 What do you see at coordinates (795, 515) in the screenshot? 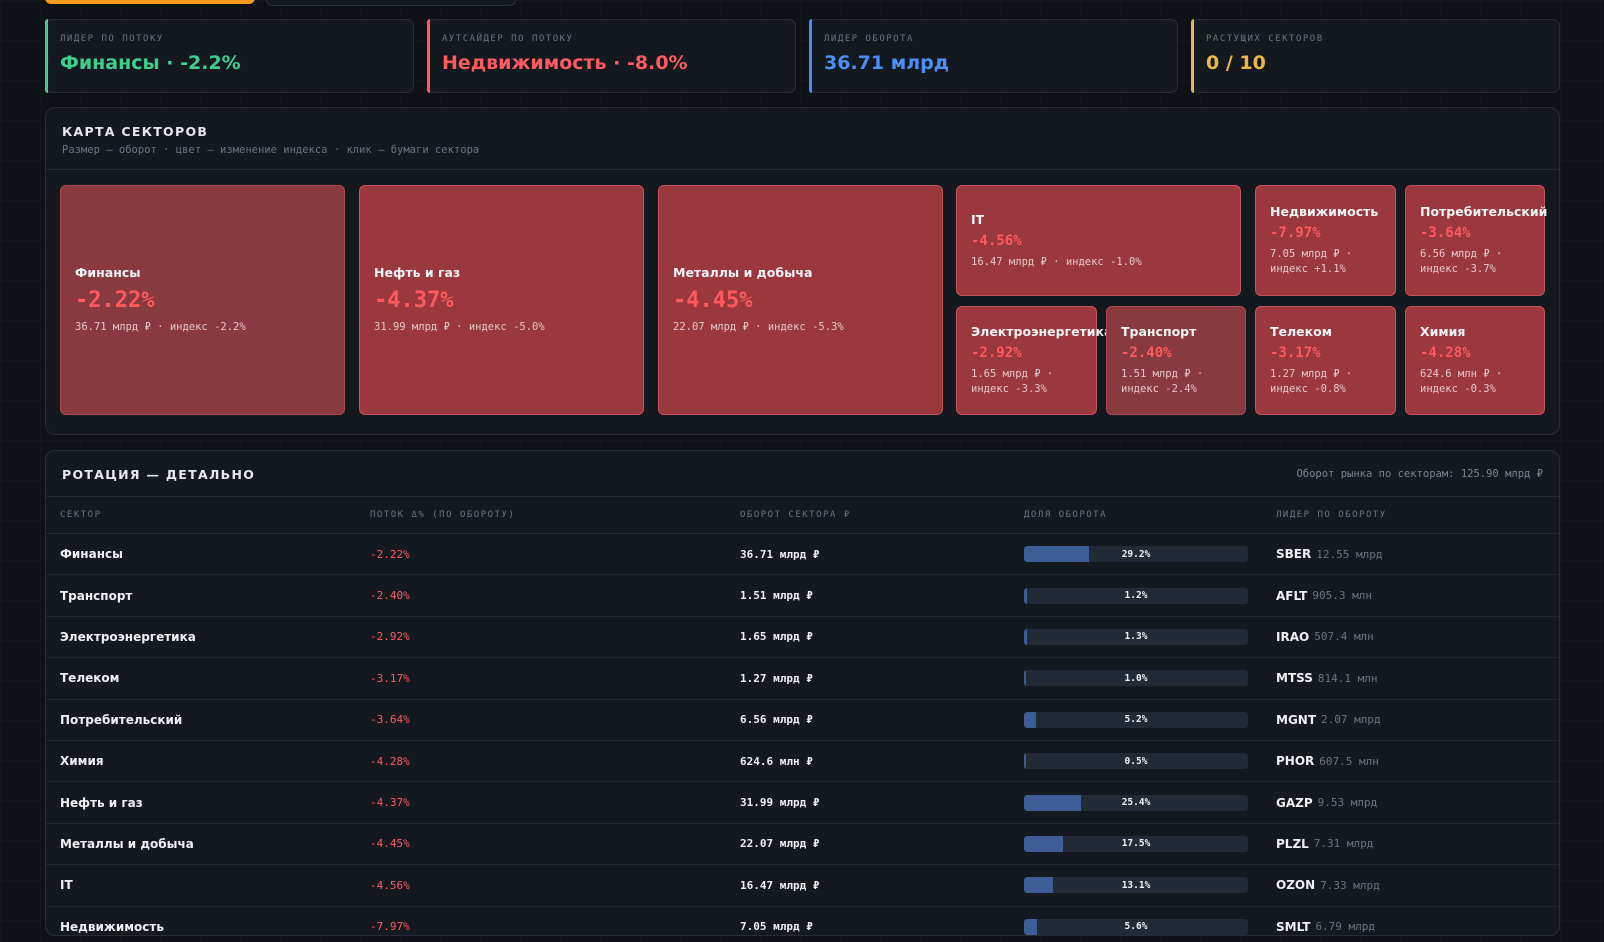
I see `col-header-turnover: ОБОРОТ СЕКТОРА ₽` at bounding box center [795, 515].